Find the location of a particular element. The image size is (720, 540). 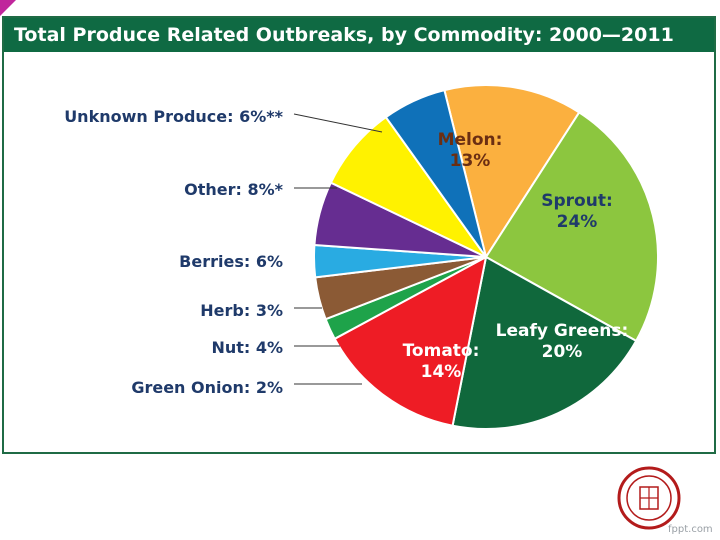

slice-label-herb: Herb: 3% is located at coordinates (241, 310).